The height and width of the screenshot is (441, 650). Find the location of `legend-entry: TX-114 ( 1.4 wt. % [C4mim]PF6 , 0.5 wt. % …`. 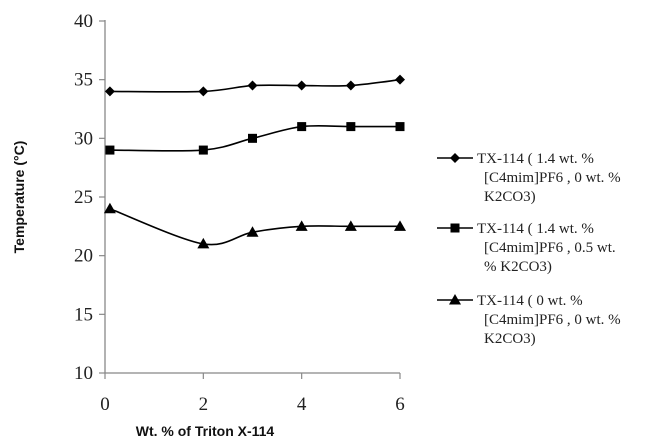

legend-entry: TX-114 ( 1.4 wt. % [C4mim]PF6 , 0.5 wt. % … is located at coordinates (526, 248).